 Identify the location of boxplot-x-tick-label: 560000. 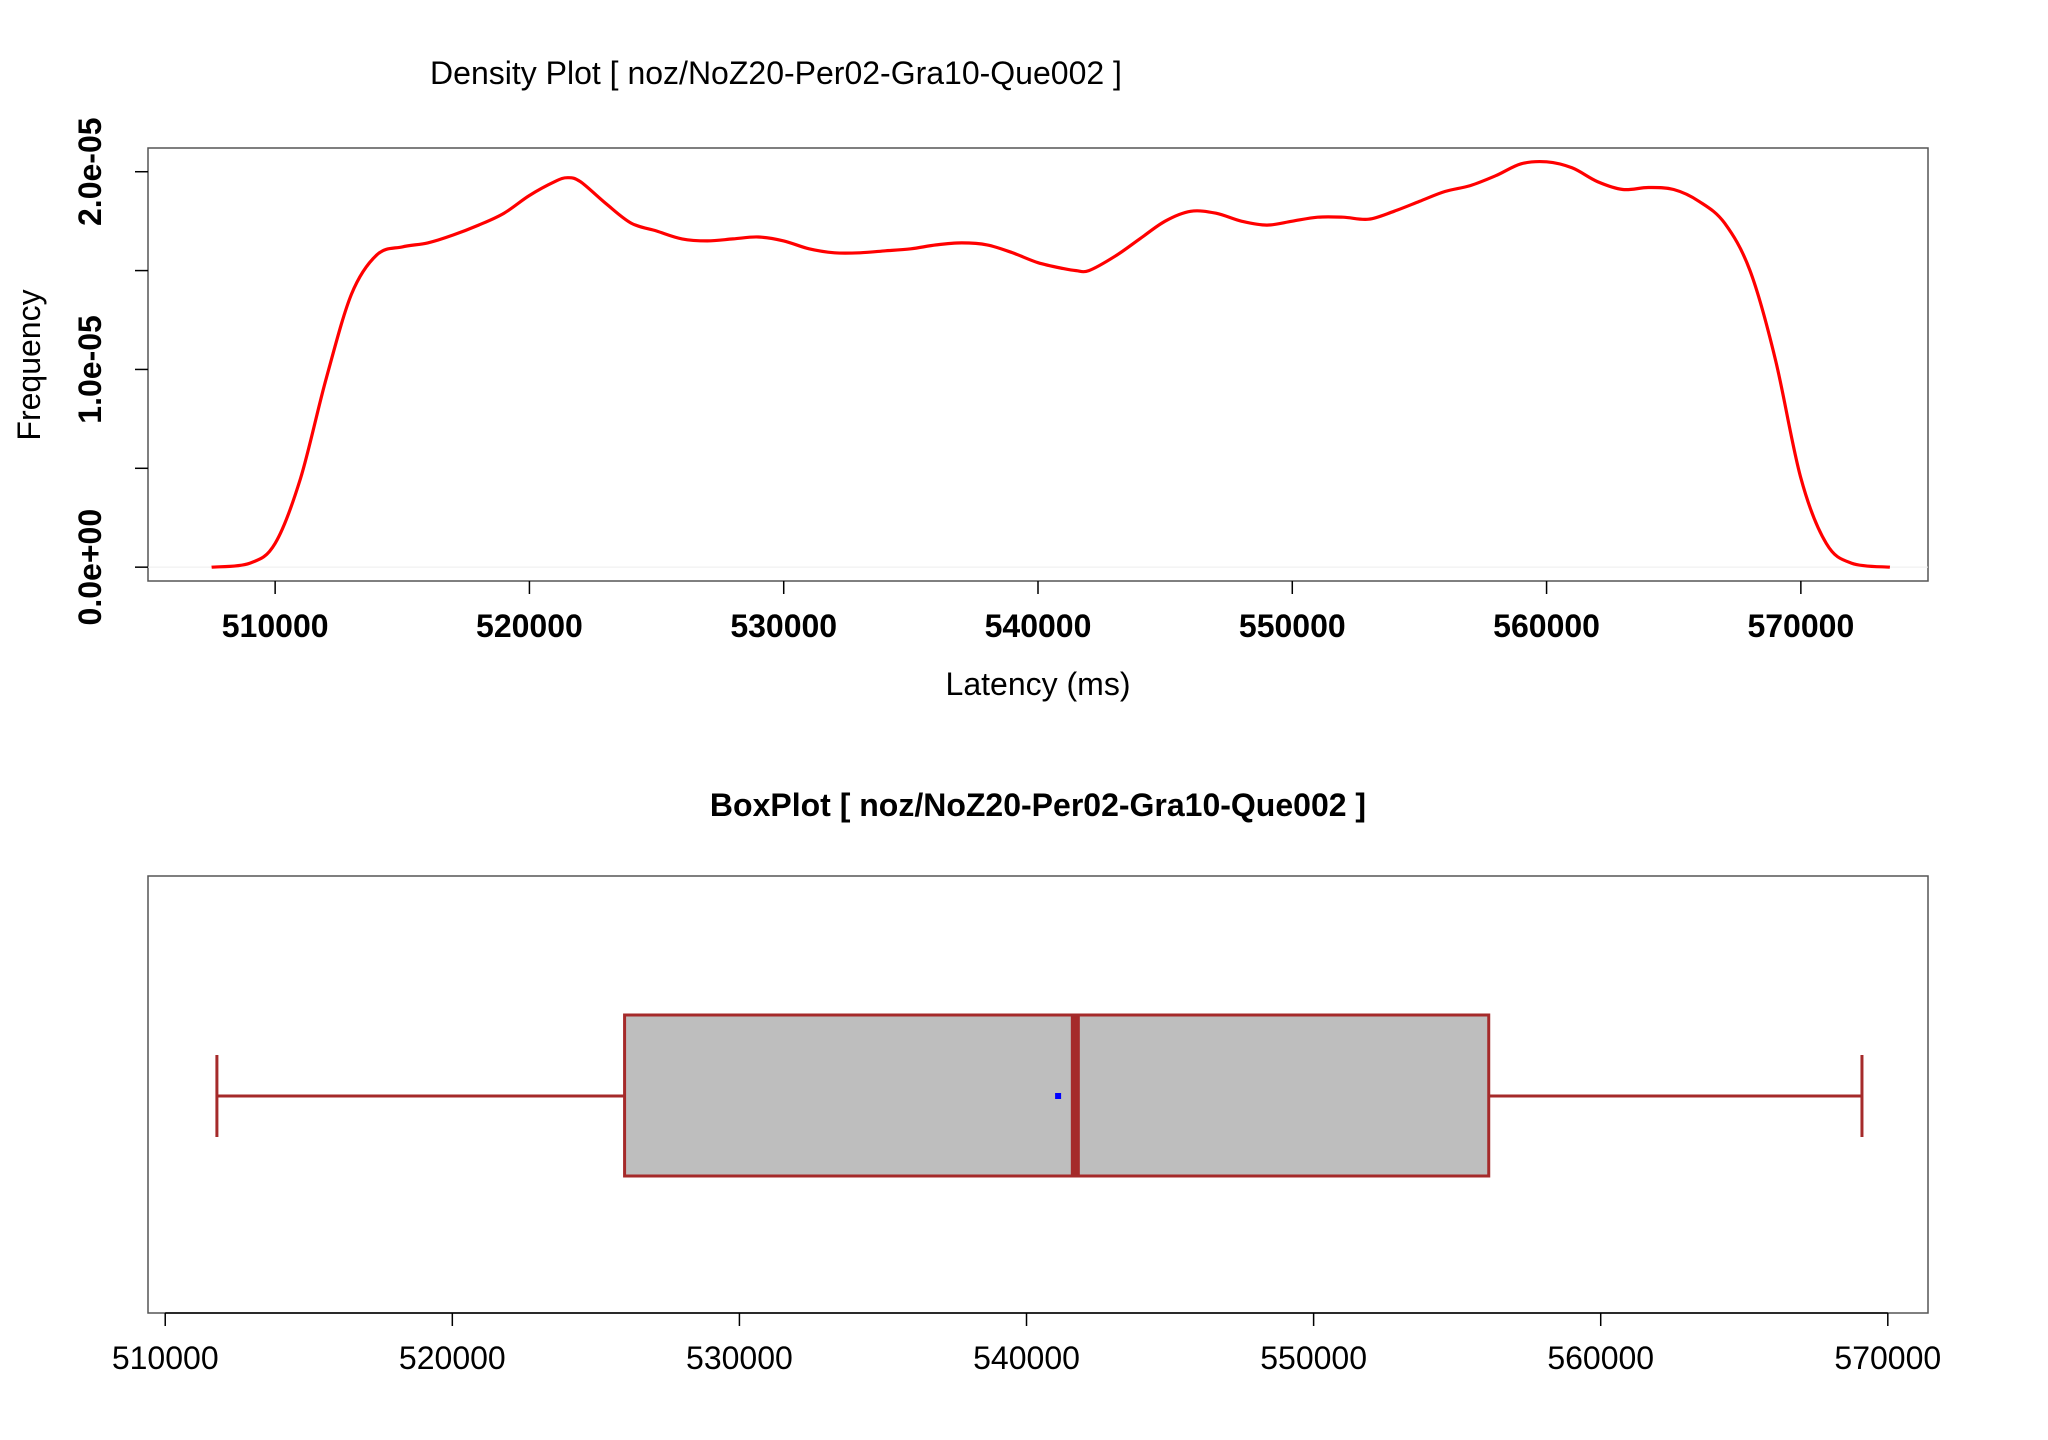
(1600, 1358).